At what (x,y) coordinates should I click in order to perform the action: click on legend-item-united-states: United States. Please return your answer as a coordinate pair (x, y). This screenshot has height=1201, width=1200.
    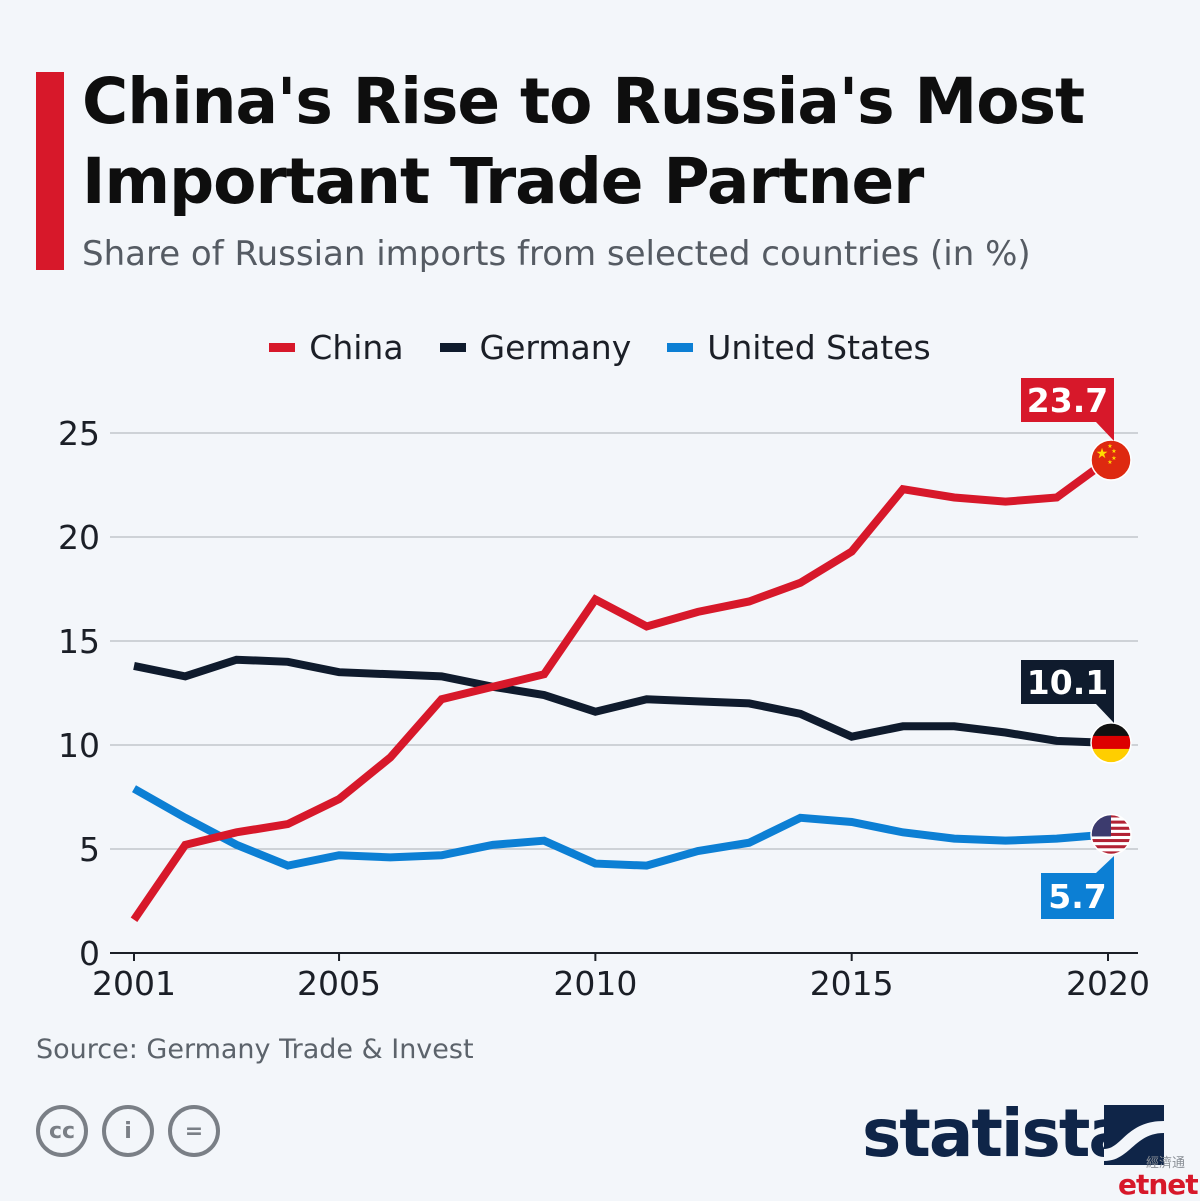
    Looking at the image, I should click on (799, 347).